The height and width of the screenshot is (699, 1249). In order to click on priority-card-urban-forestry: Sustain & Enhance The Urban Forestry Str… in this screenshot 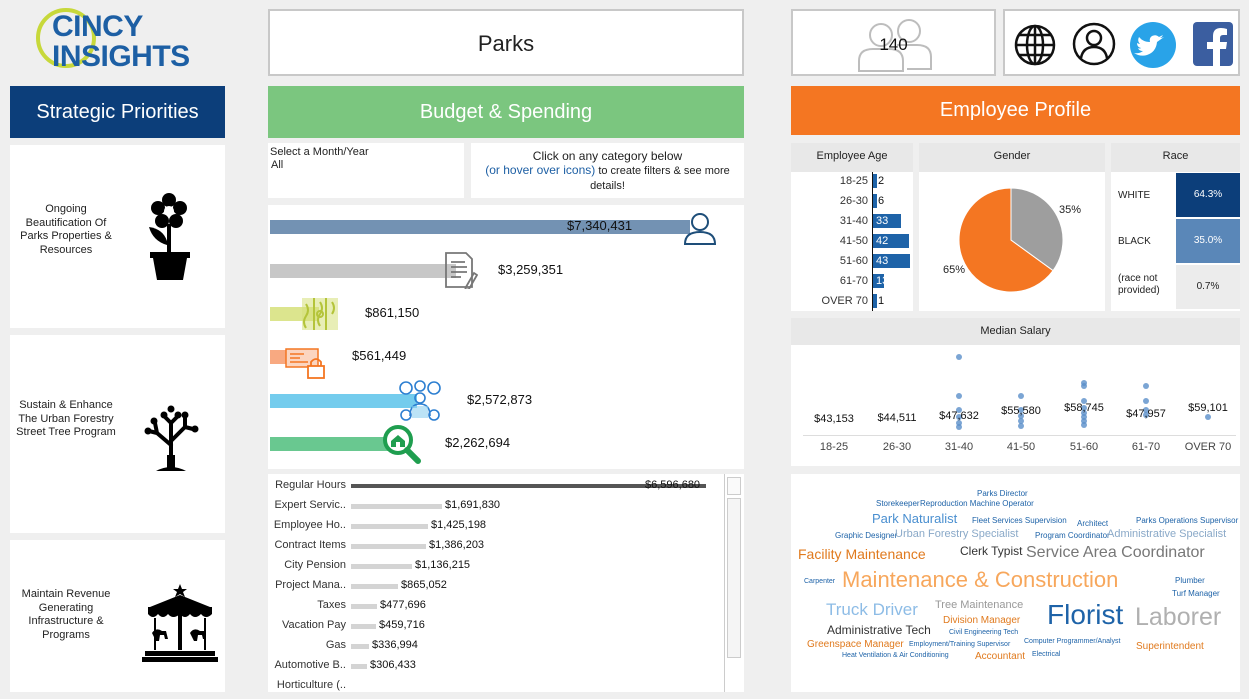, I will do `click(117, 434)`.